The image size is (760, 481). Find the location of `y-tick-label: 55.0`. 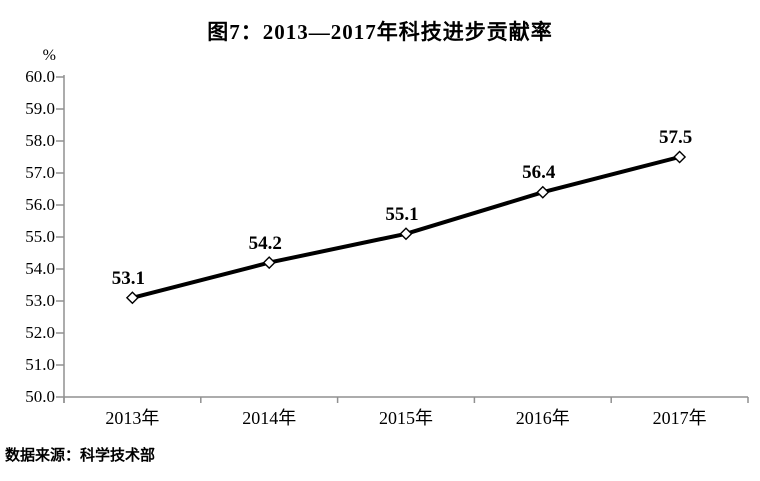

y-tick-label: 55.0 is located at coordinates (40, 236).